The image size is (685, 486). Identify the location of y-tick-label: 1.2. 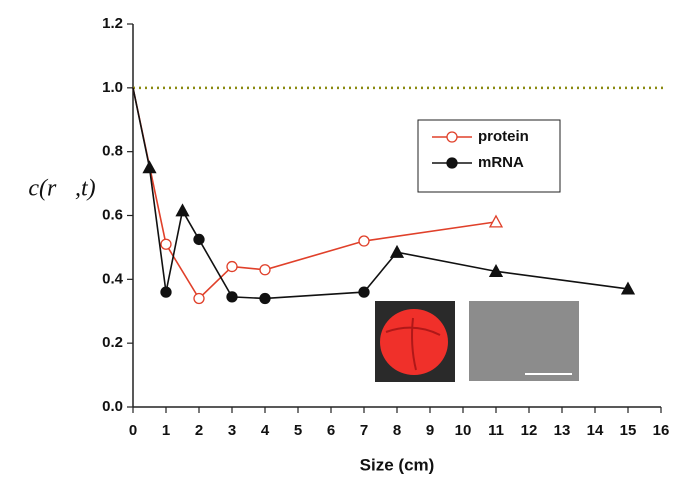
(112, 23).